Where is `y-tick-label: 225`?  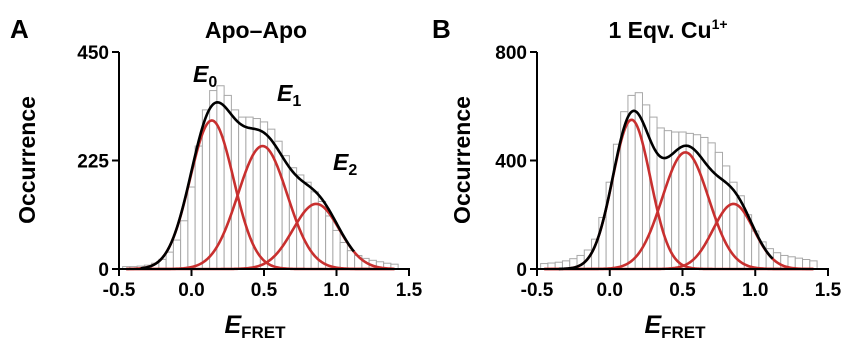
y-tick-label: 225 is located at coordinates (93, 162).